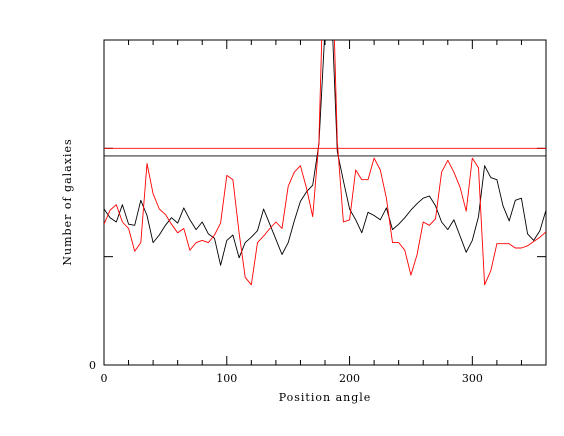  What do you see at coordinates (104, 378) in the screenshot?
I see `x-tick-label: 0` at bounding box center [104, 378].